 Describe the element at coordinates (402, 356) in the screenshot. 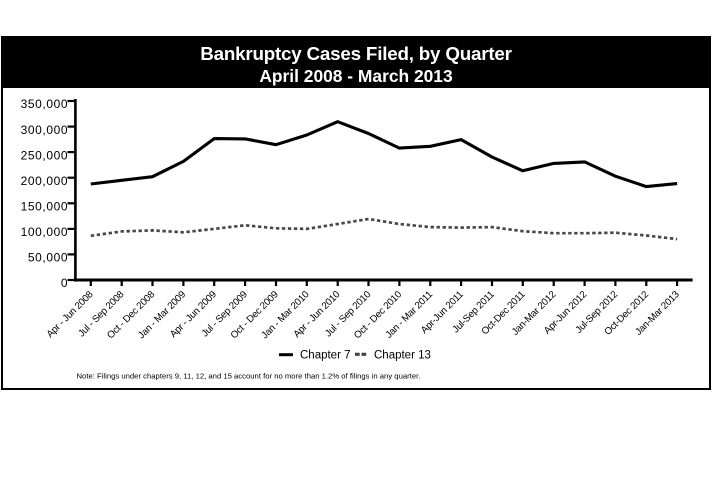

I see `svg-text: Chapter 13` at that location.